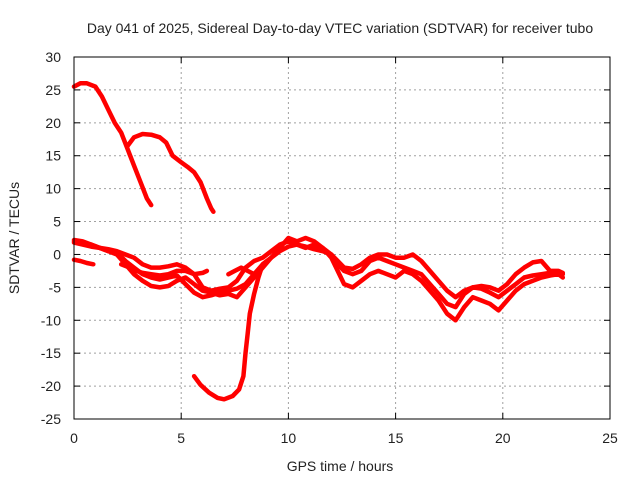  Describe the element at coordinates (230, 330) in the screenshot. I see `series-line-arc-c` at that location.